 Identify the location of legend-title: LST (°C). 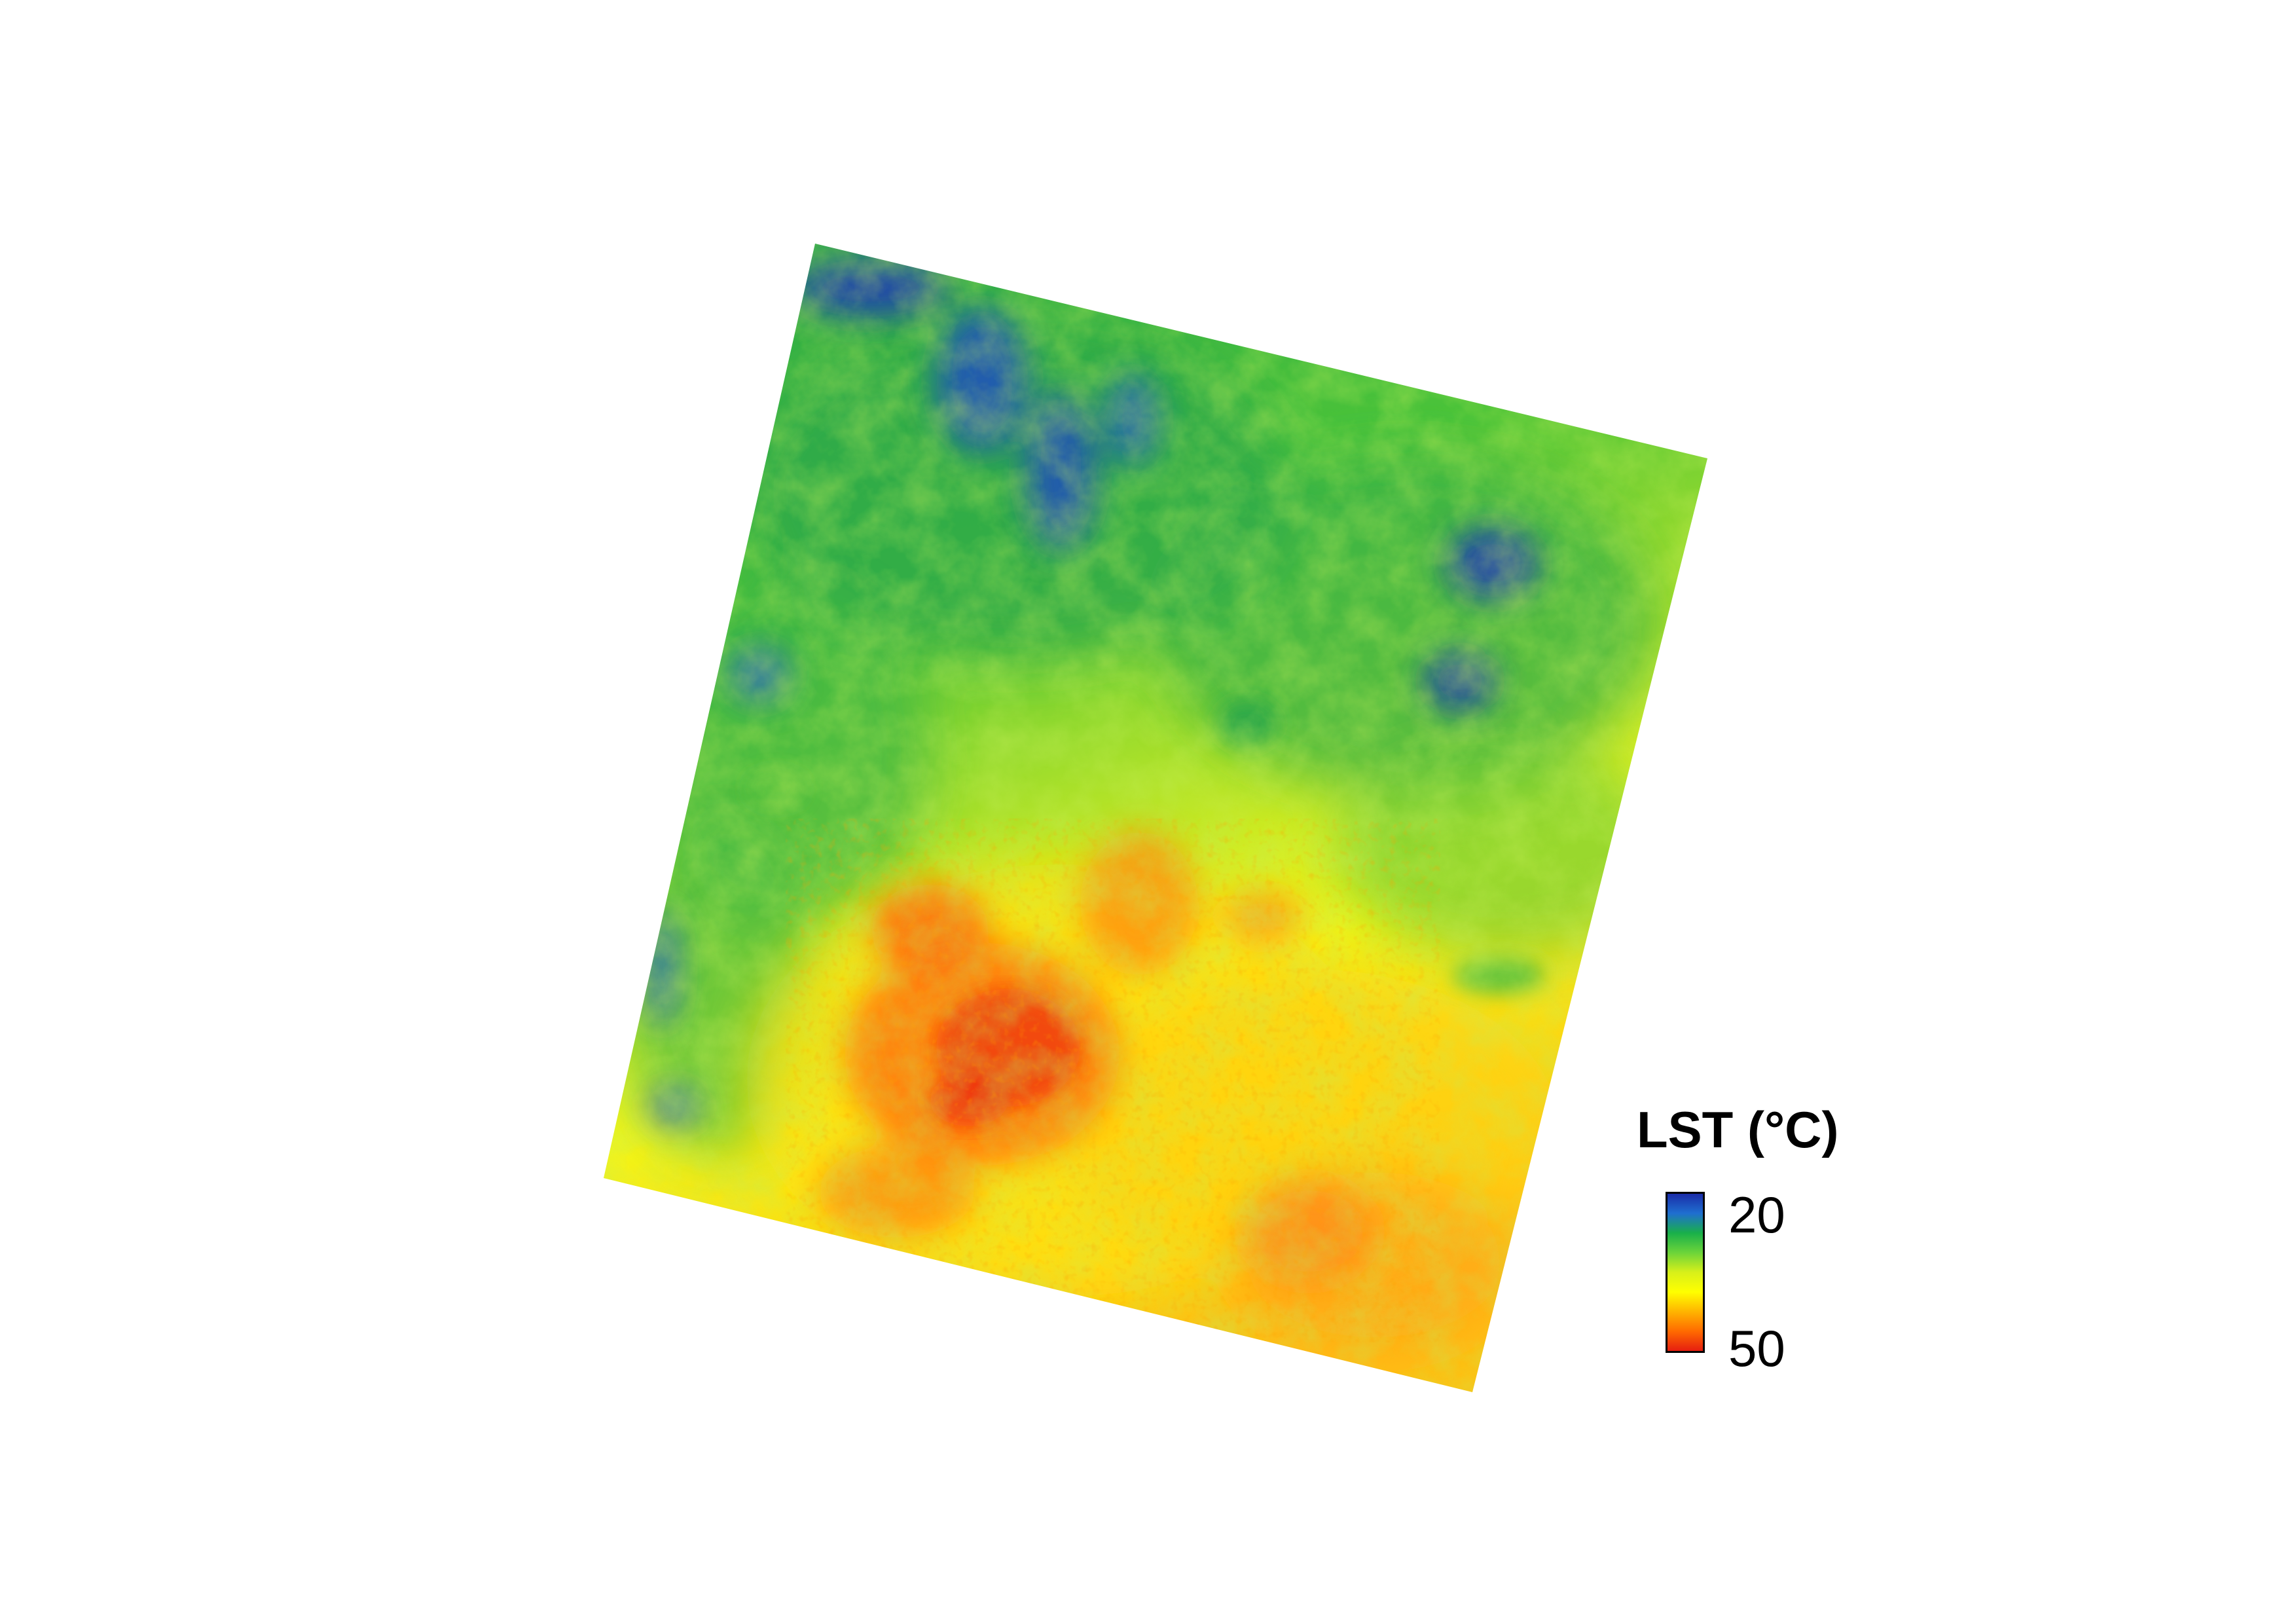
(1738, 1129).